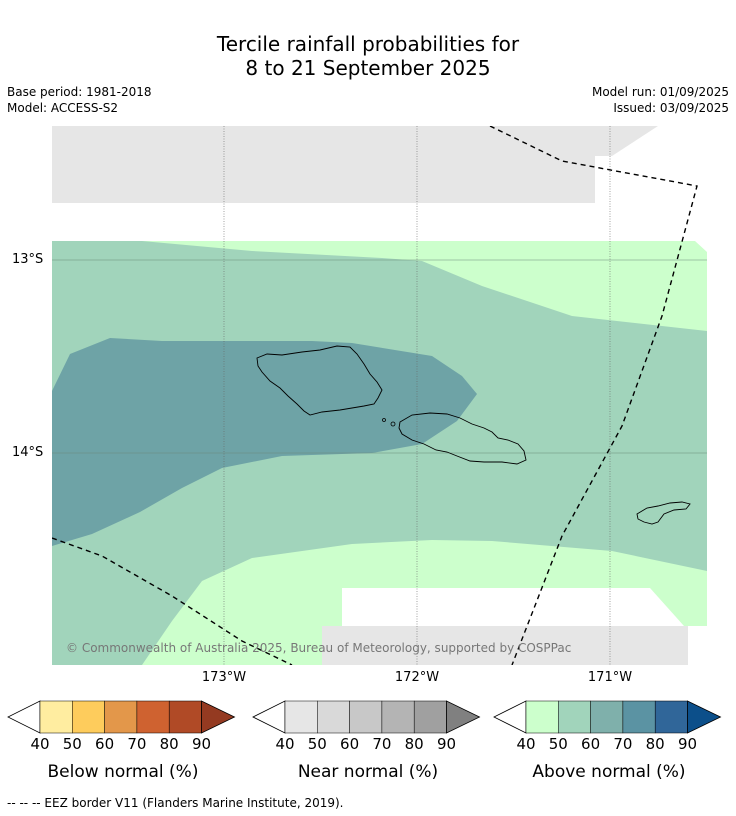 This screenshot has width=736, height=816. I want to click on above-normal-lower-arrow, so click(510, 717).